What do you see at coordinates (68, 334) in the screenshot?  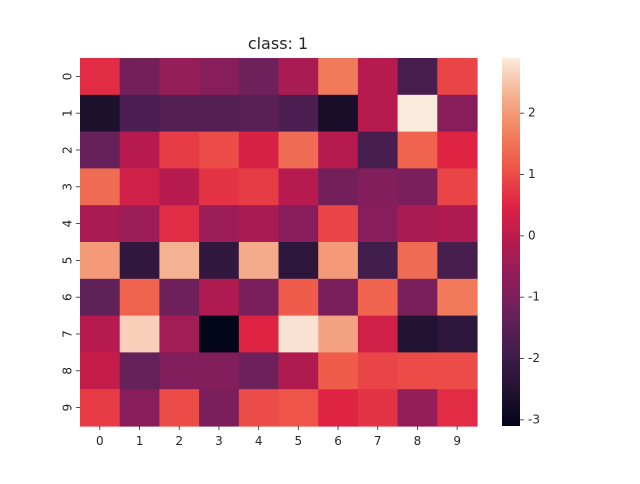 I see `y-tick-label: 7` at bounding box center [68, 334].